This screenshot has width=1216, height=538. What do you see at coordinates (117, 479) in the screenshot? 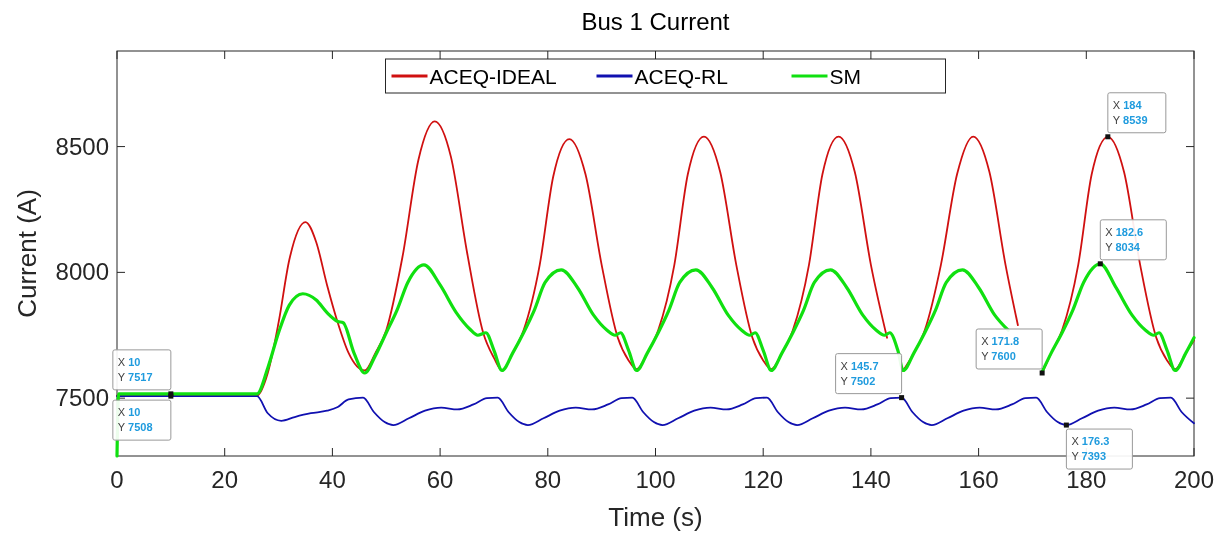
I see `x-tick-label: 0` at bounding box center [117, 479].